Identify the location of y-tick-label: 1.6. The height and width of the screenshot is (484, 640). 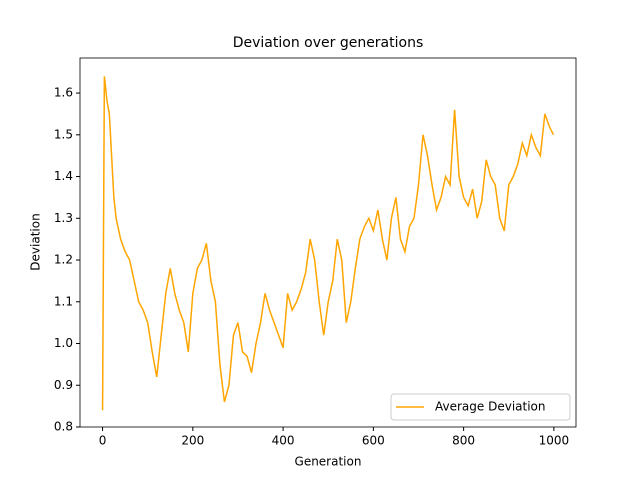
(63, 93).